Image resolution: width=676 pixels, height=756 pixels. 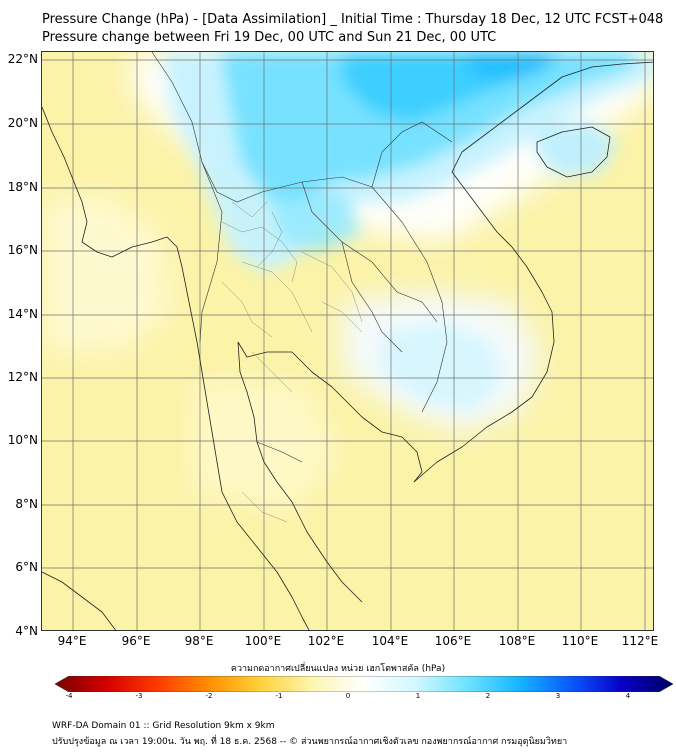 I want to click on colorbar-tick: -2, so click(x=209, y=696).